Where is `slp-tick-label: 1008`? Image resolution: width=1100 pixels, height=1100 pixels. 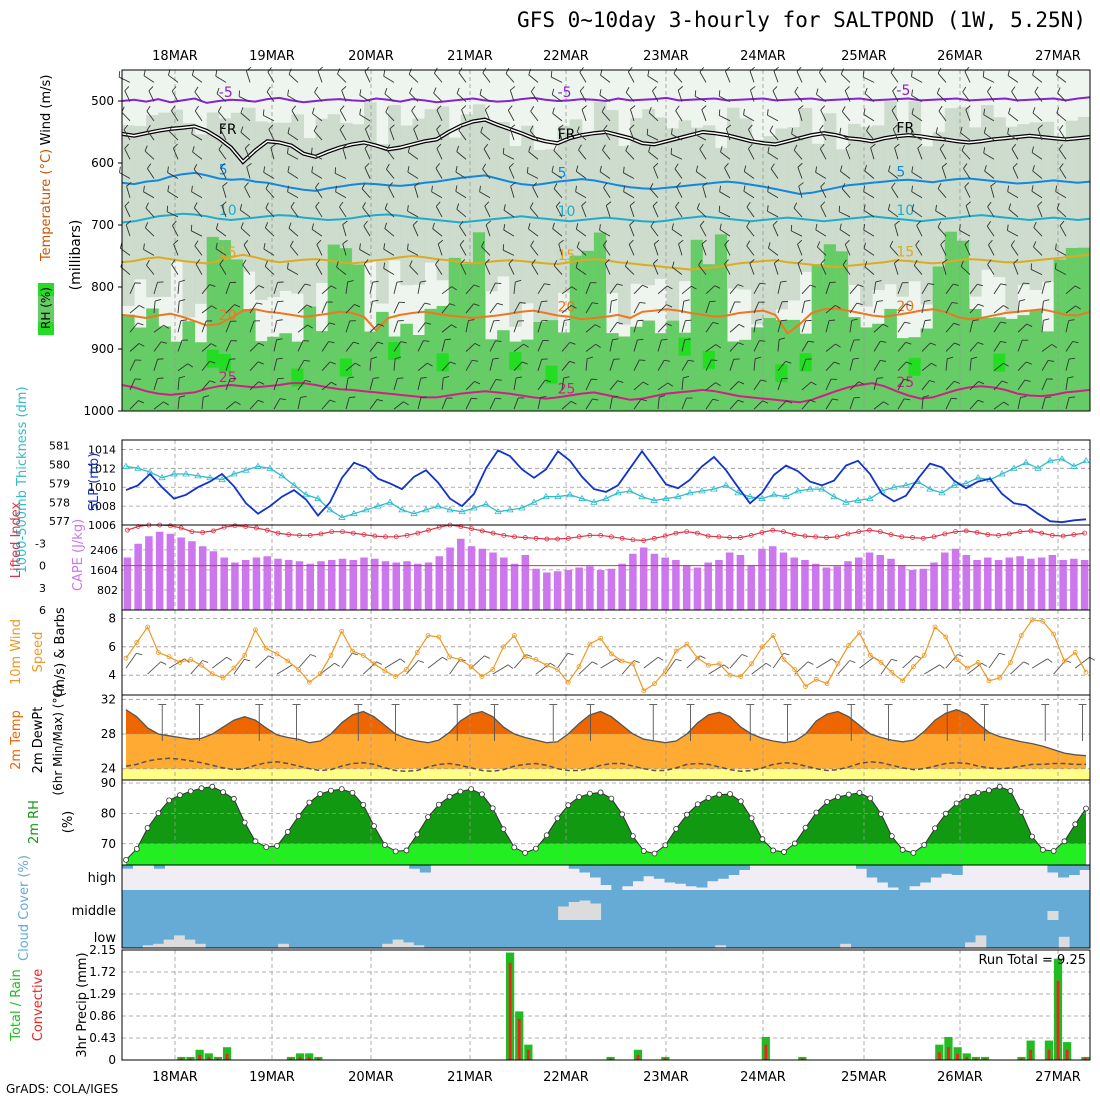
slp-tick-label: 1008 is located at coordinates (102, 506).